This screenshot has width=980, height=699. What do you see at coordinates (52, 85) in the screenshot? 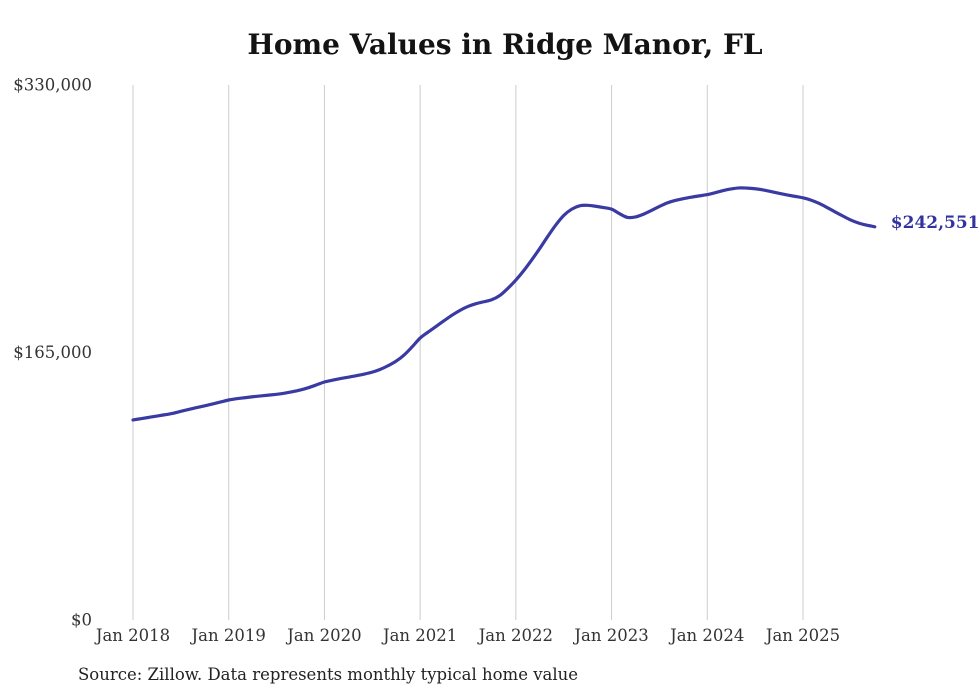
I see `y-axis-label: $330,000` at bounding box center [52, 85].